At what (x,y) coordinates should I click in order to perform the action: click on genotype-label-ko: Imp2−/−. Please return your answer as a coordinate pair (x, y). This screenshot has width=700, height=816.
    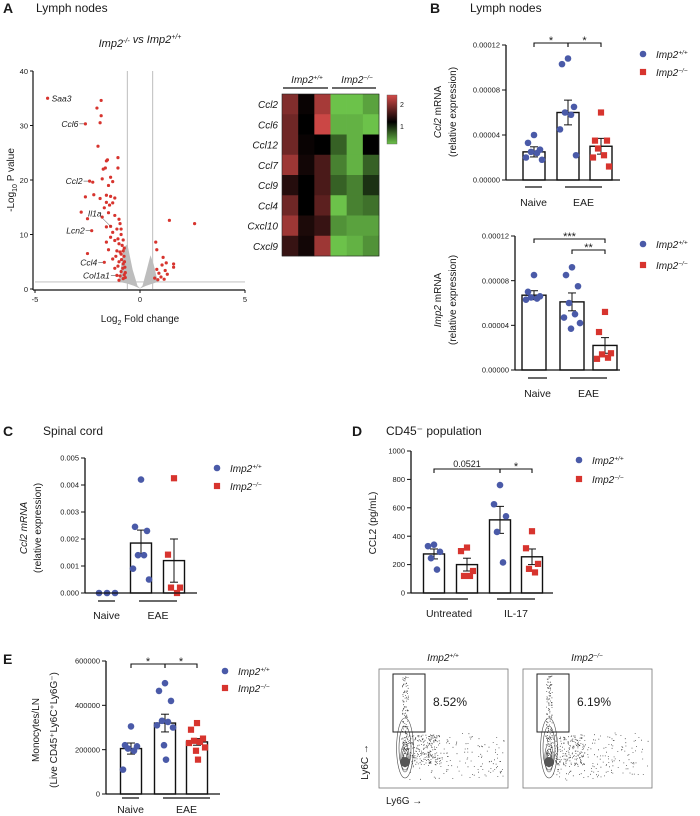
    Looking at the image, I should click on (672, 267).